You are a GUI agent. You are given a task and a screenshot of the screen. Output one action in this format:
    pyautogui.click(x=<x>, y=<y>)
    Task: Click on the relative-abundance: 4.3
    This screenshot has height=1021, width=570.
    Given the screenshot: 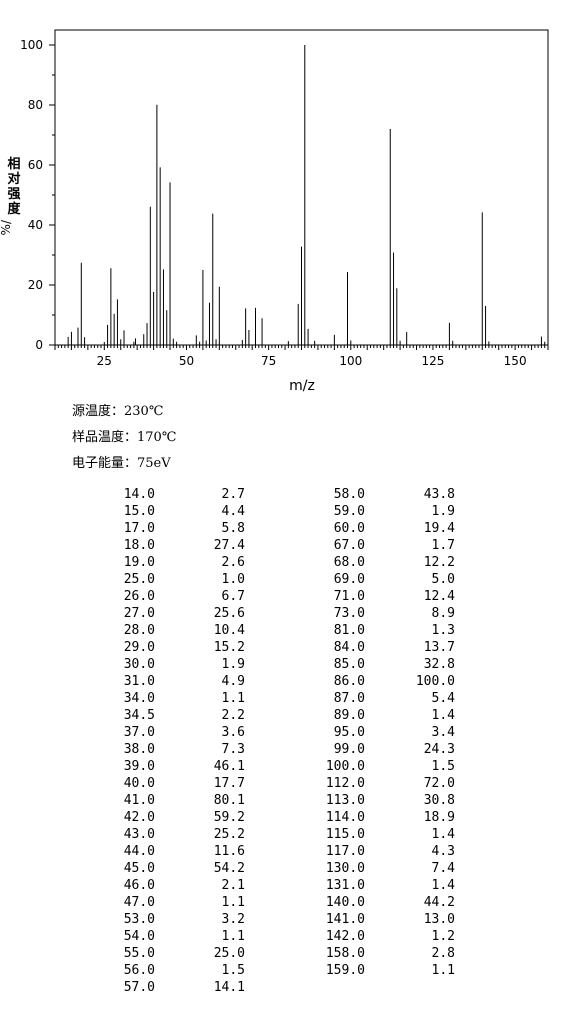 What is the action you would take?
    pyautogui.click(x=443, y=851)
    